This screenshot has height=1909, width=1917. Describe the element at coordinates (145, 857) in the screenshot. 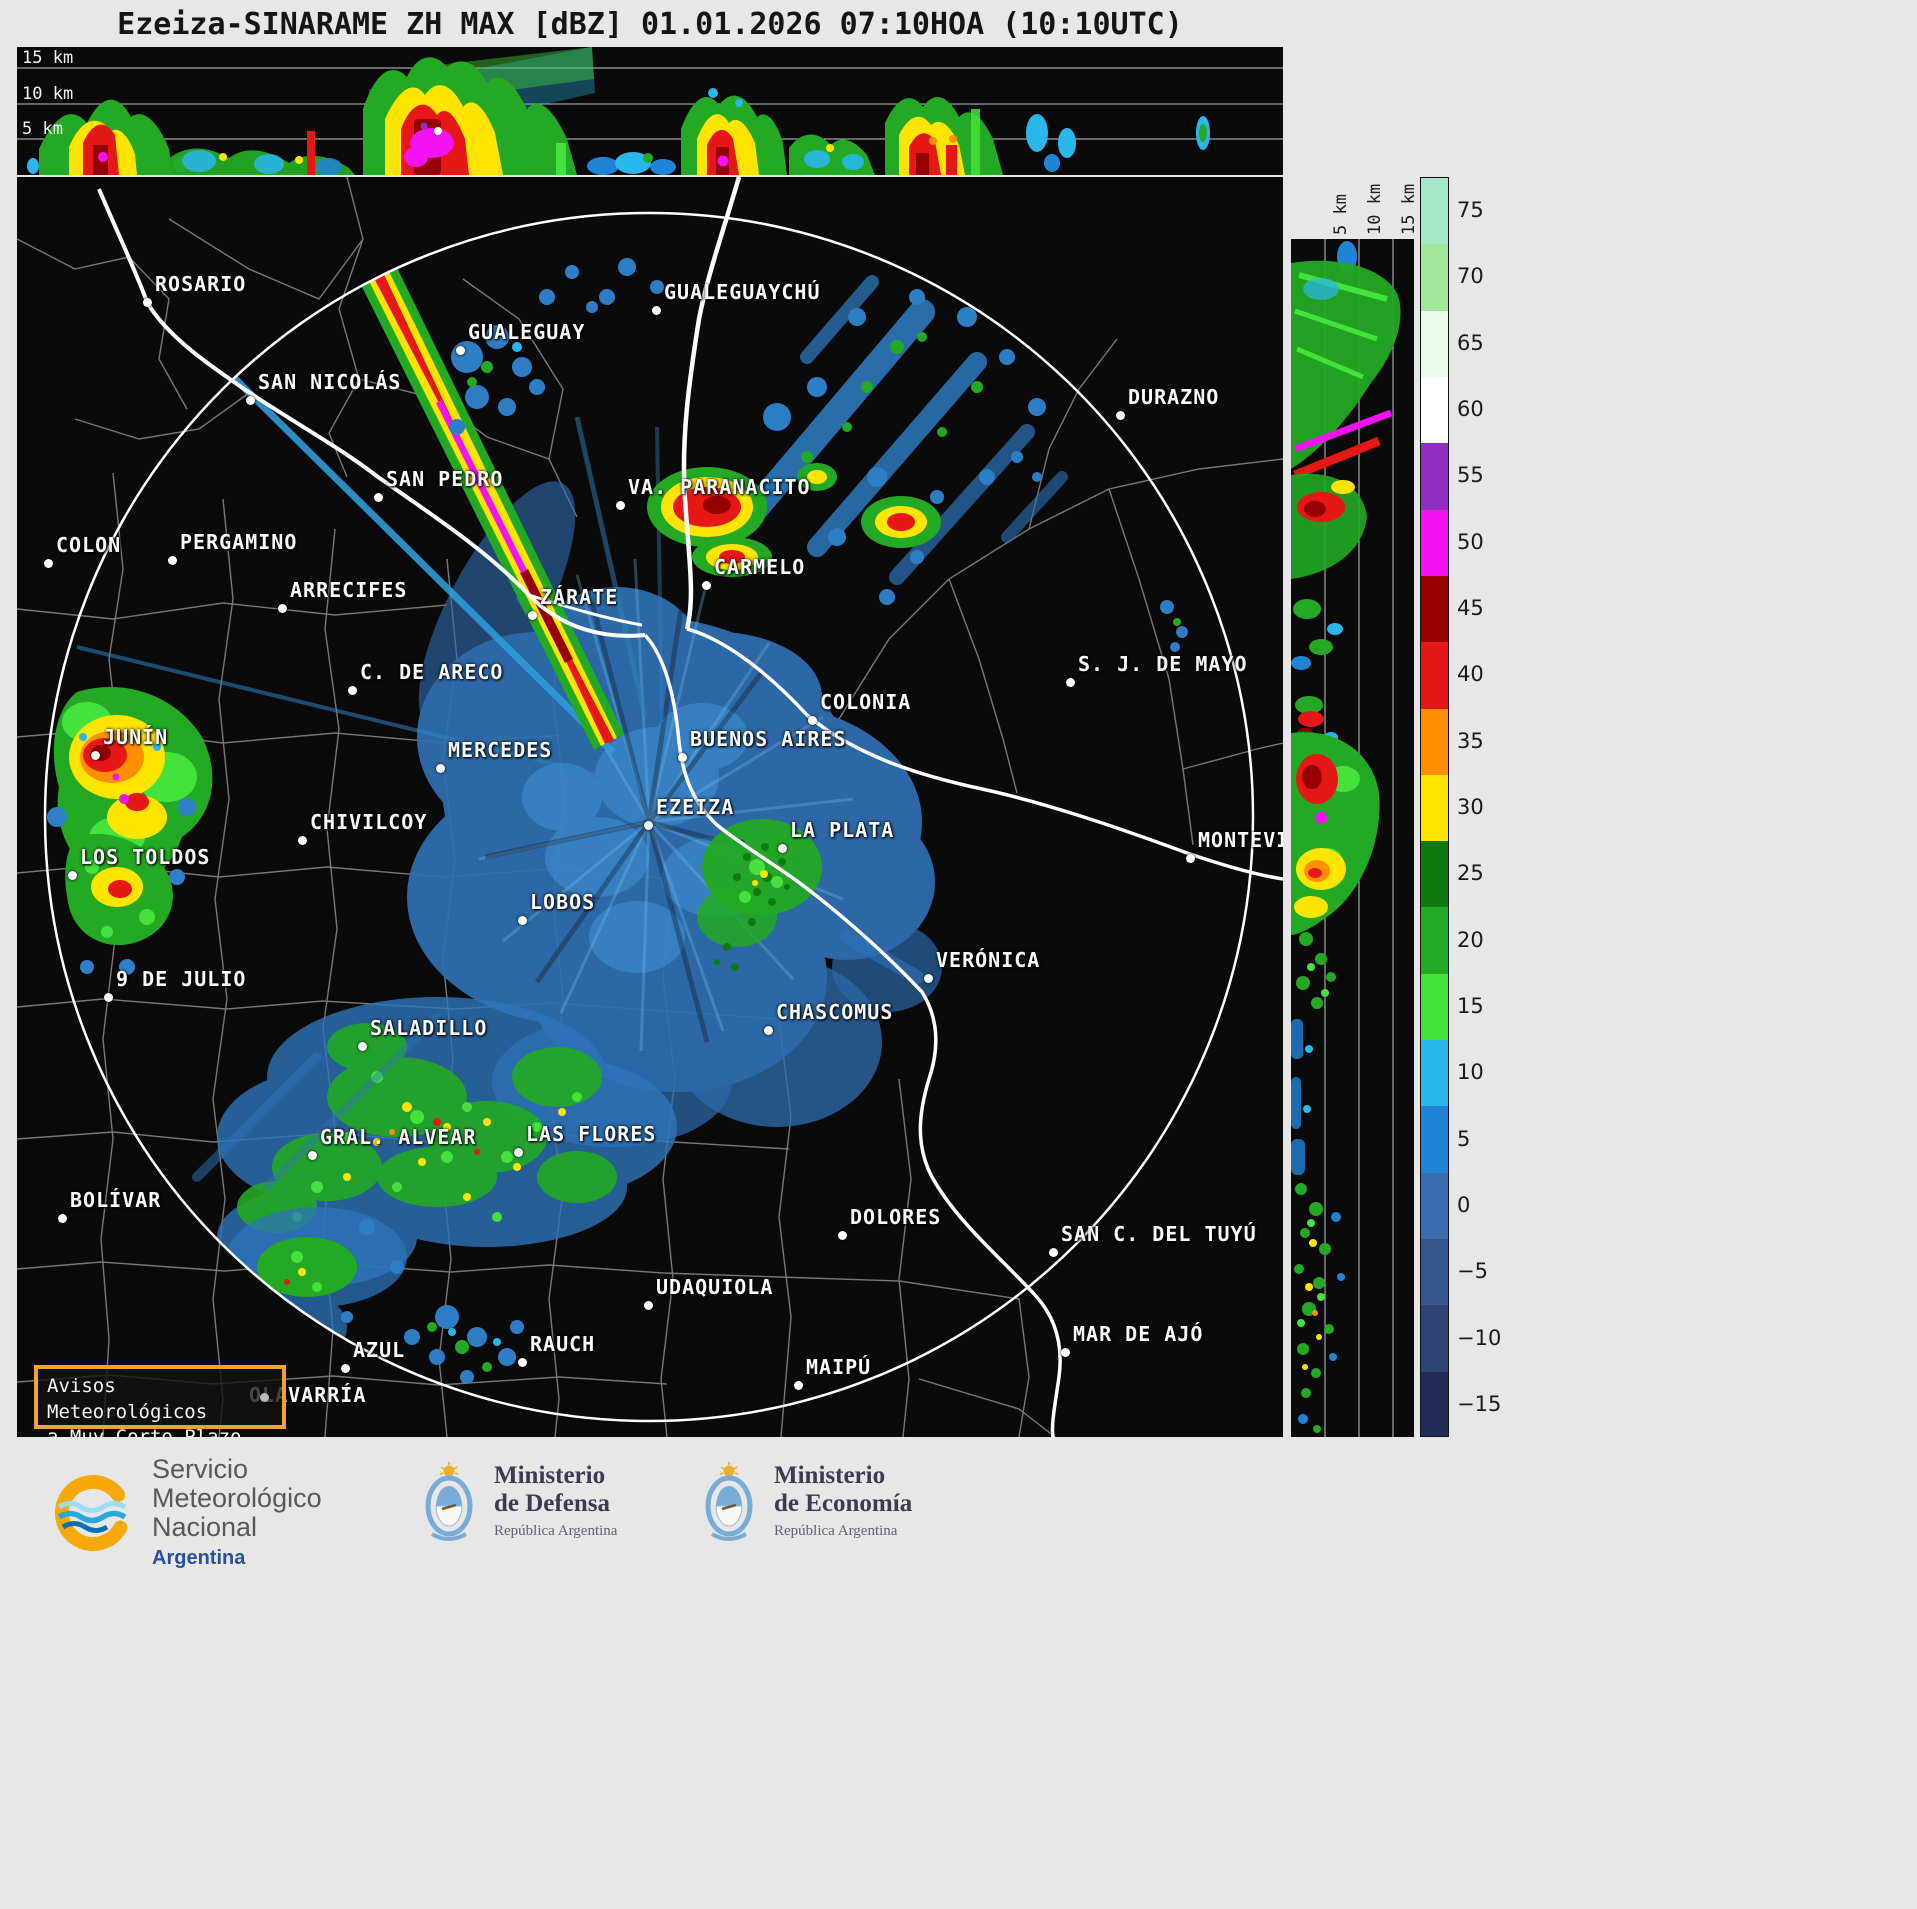

I see `city-label: LOS TOLDOS` at that location.